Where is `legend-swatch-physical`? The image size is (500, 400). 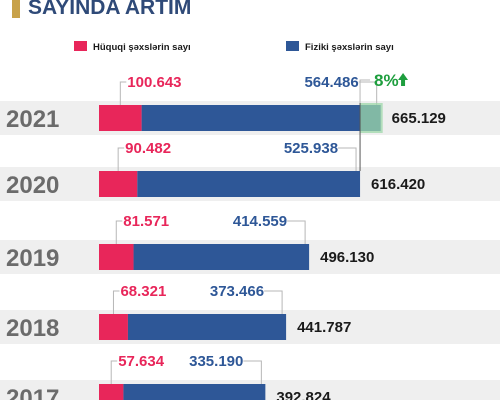 legend-swatch-physical is located at coordinates (292, 46).